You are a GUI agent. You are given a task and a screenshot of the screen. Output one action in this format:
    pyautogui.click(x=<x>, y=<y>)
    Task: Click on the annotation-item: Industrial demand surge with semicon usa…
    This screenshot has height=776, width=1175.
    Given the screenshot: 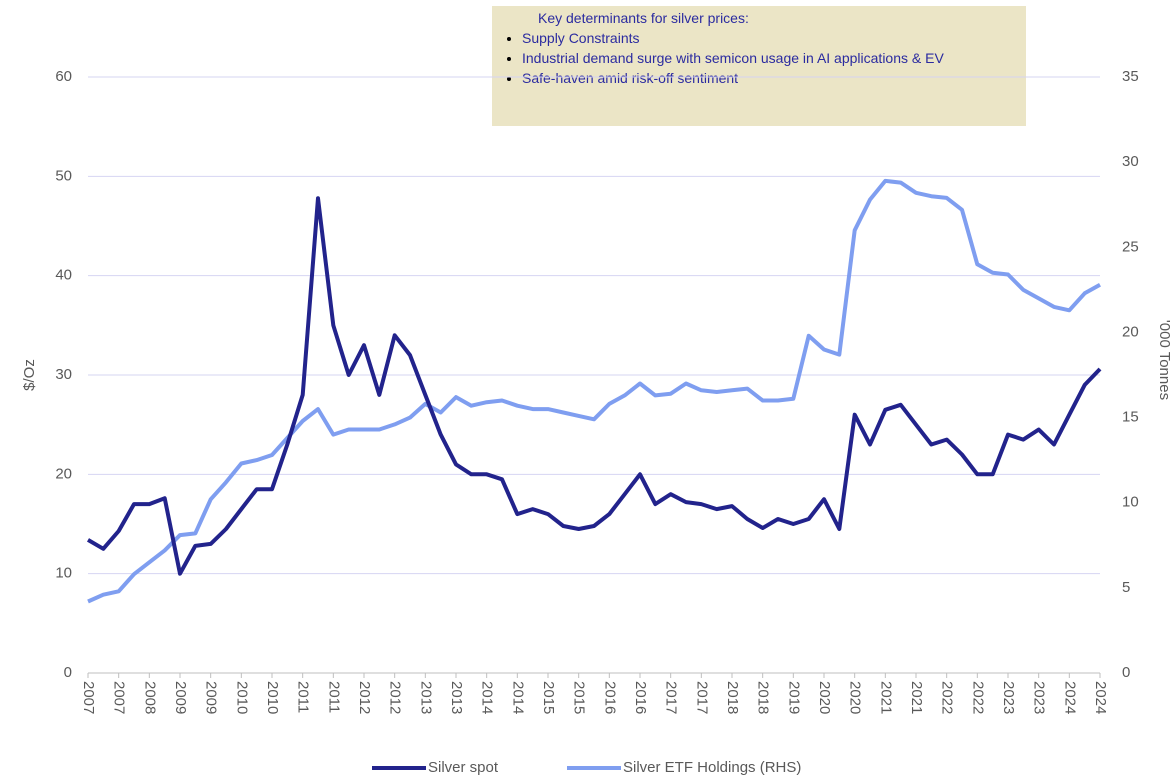 What is the action you would take?
    pyautogui.click(x=772, y=58)
    